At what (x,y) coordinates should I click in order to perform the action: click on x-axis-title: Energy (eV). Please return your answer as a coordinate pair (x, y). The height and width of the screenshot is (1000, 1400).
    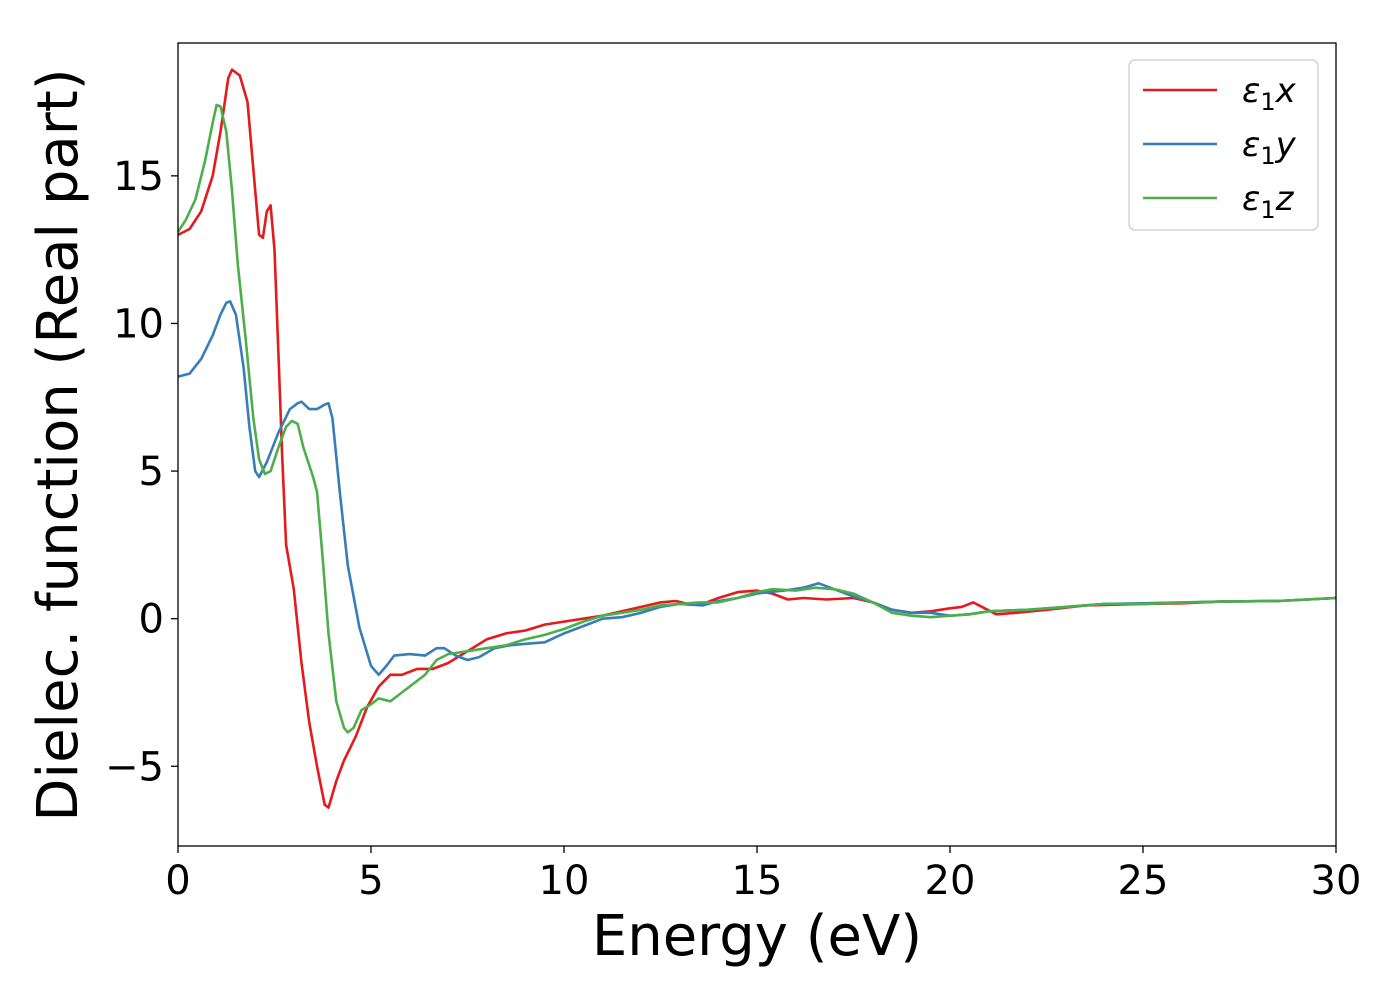
    Looking at the image, I should click on (757, 936).